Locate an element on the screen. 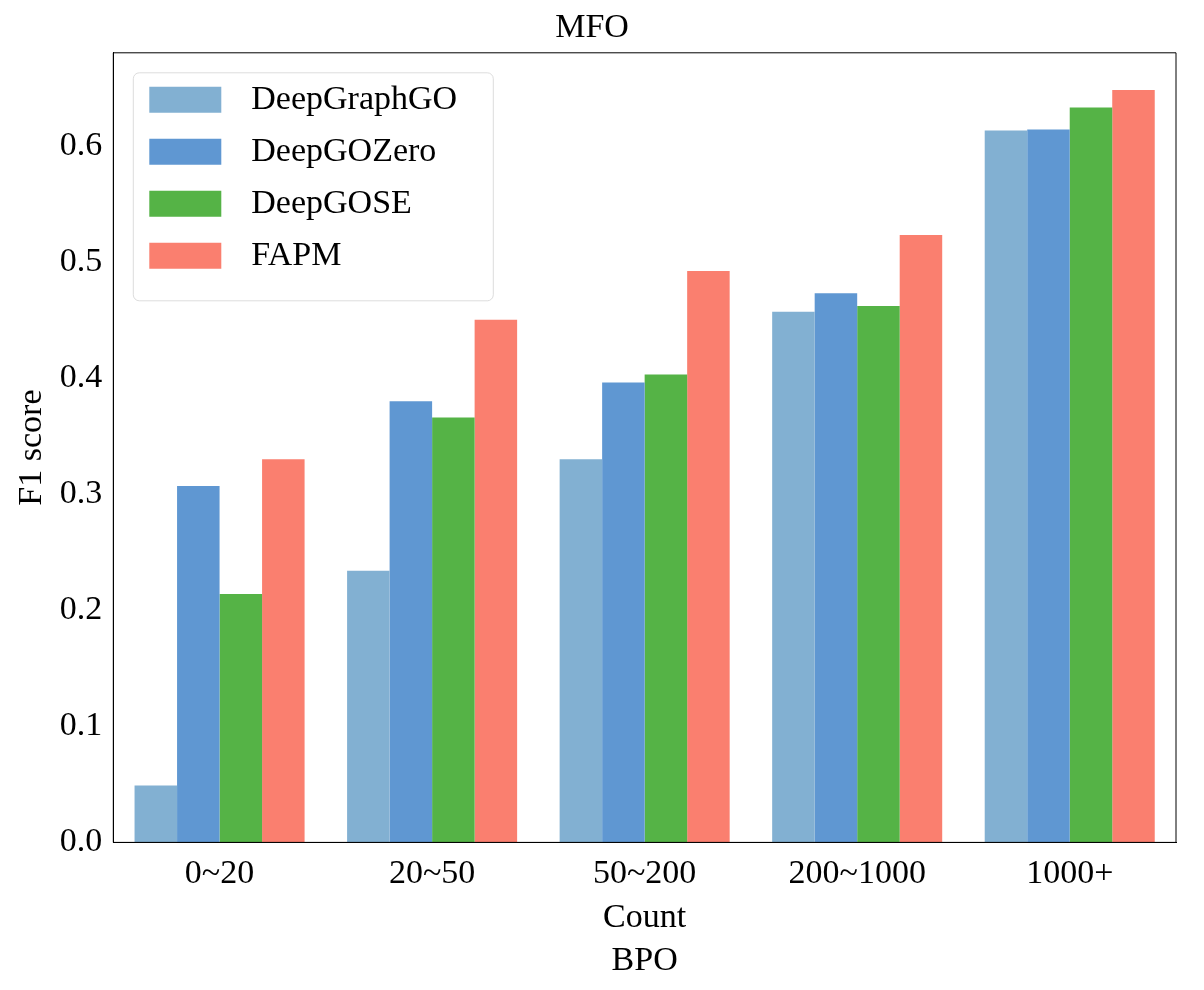 This screenshot has height=990, width=1204. x-tick-label: 1000+ is located at coordinates (1070, 871).